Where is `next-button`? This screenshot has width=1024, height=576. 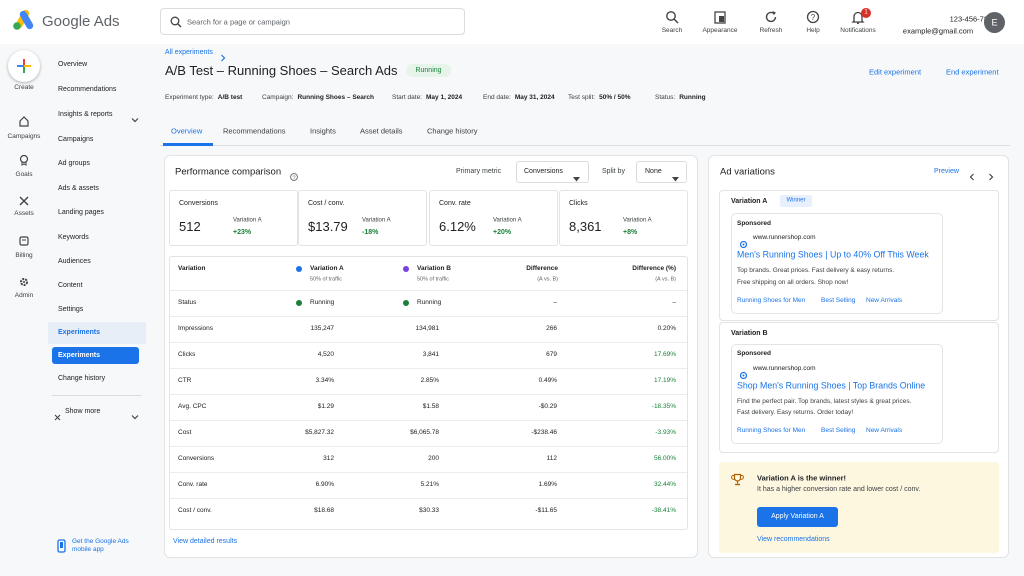 next-button is located at coordinates (991, 174).